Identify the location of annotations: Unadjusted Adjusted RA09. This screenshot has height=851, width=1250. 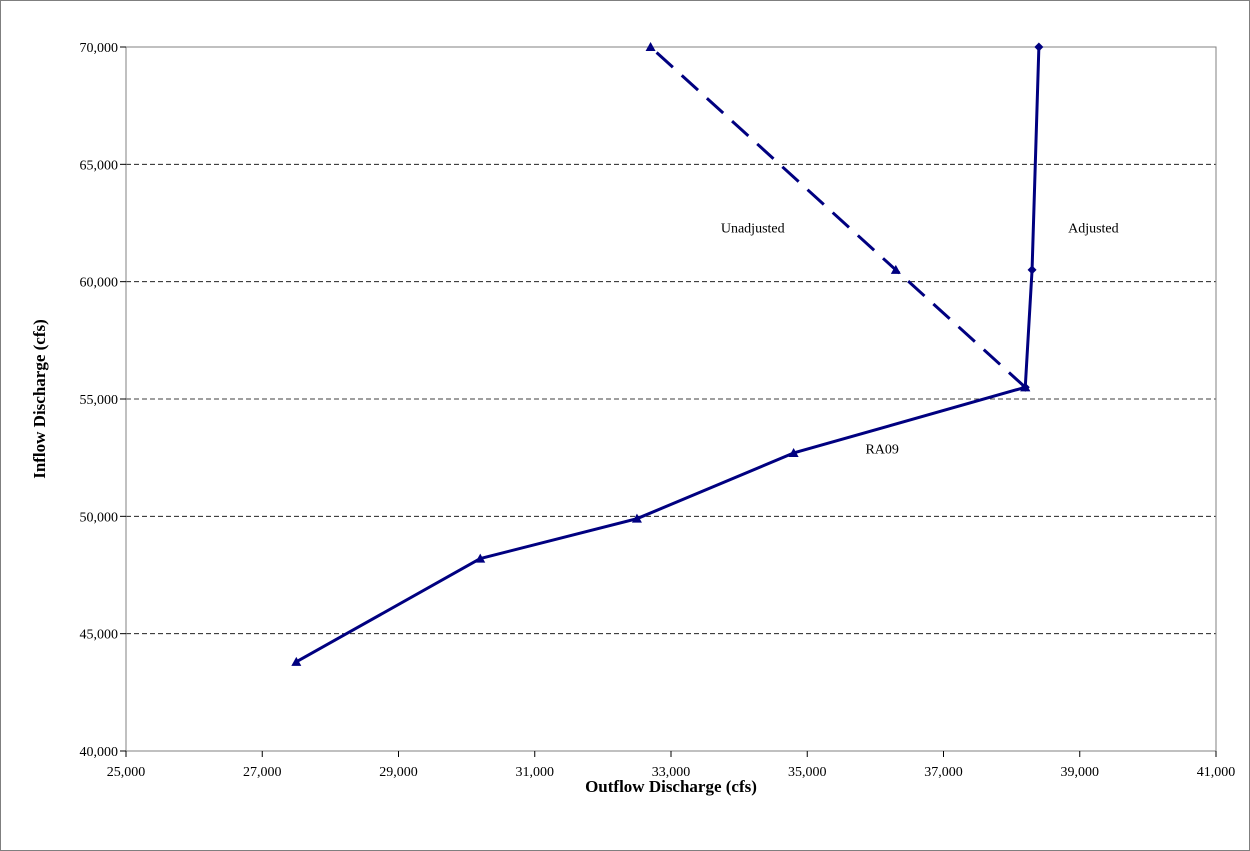
(920, 340).